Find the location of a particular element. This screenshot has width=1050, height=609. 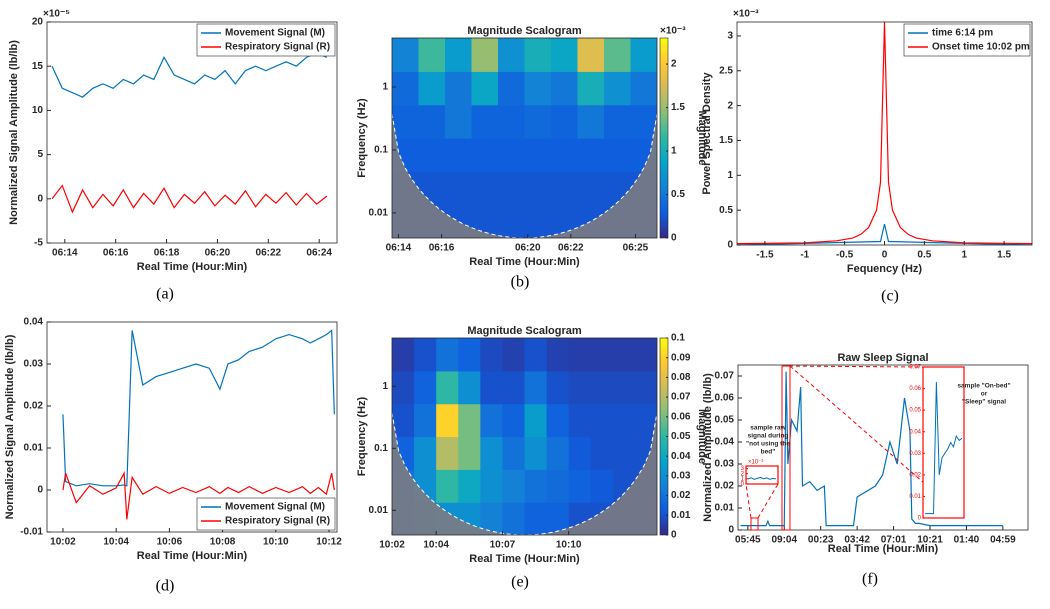

inset-tick-label: 1 is located at coordinates (743, 479).